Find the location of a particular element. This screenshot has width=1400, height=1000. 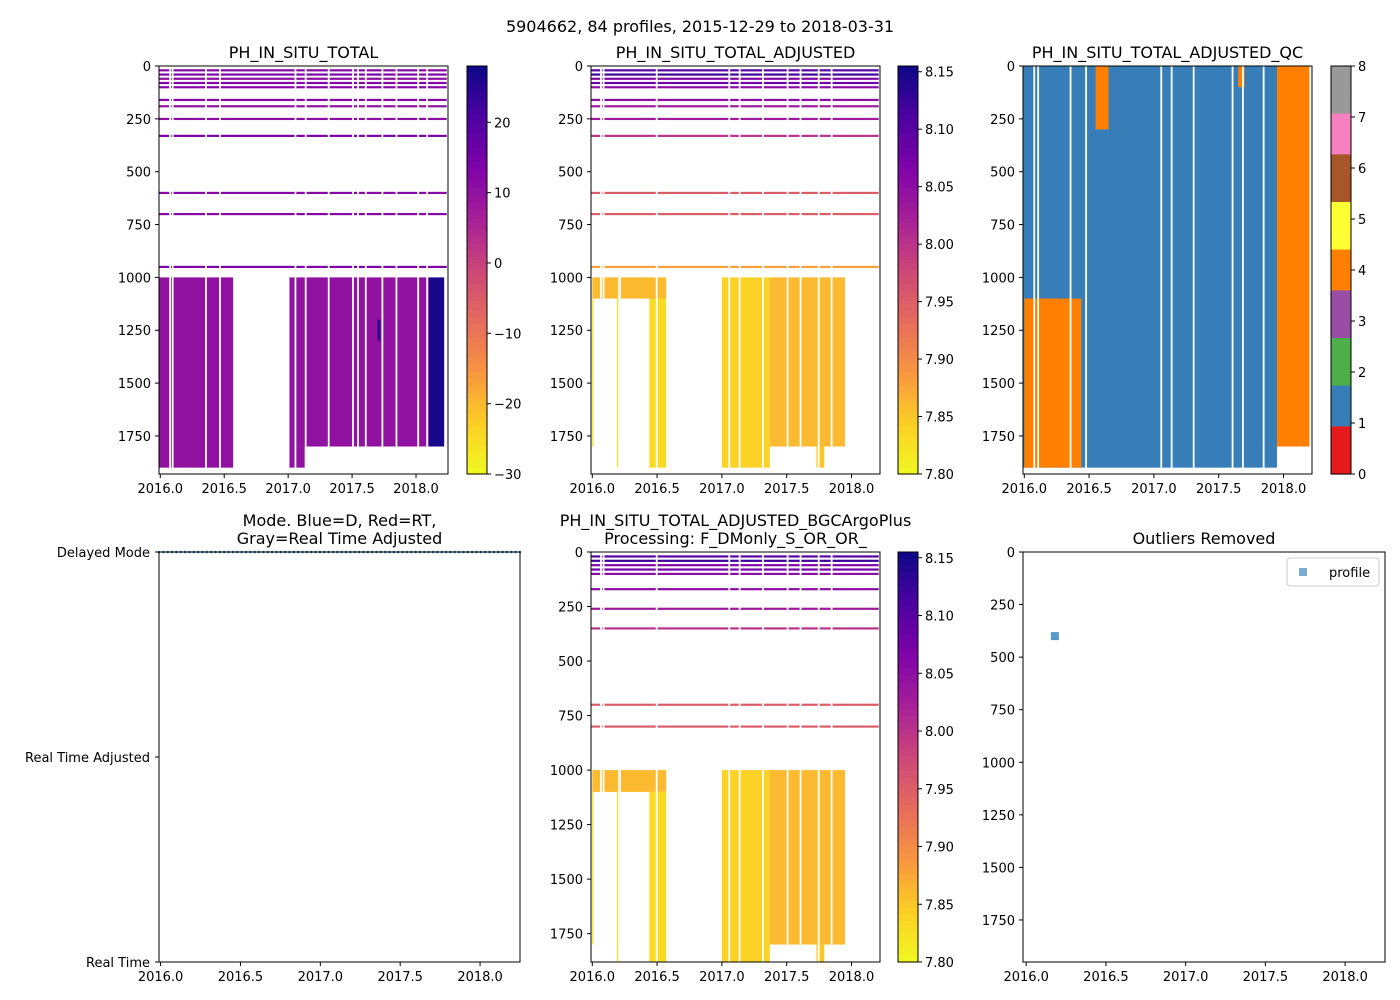

p5-region is located at coordinates (643, 781).